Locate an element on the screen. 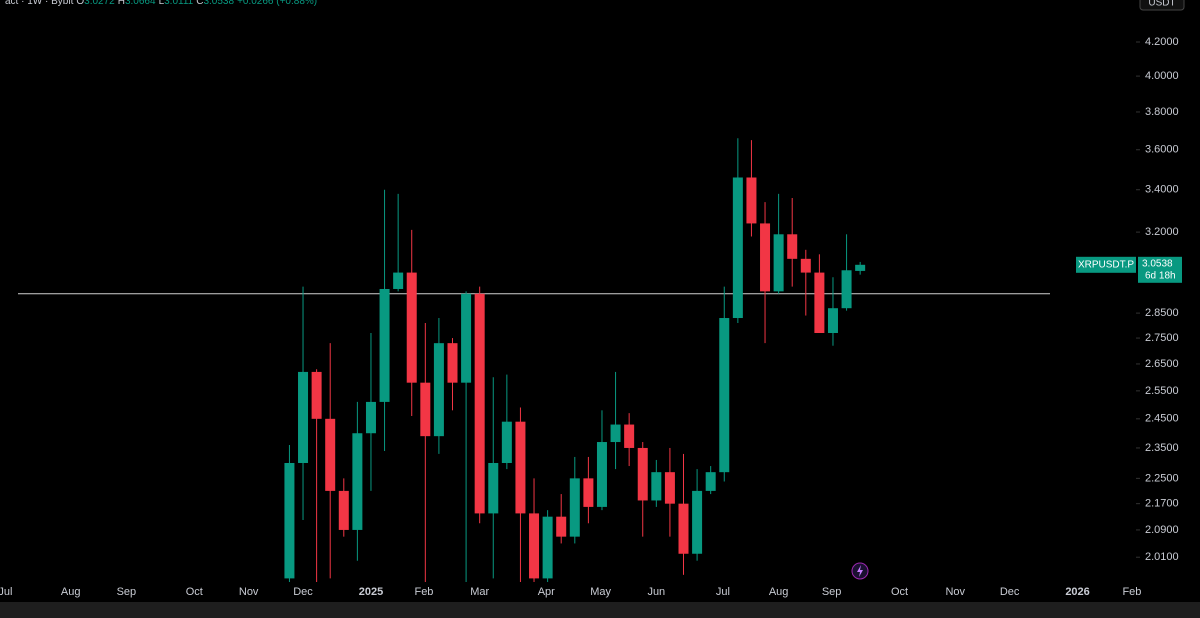  ticker-label: XRPUSDT.P is located at coordinates (1106, 264).